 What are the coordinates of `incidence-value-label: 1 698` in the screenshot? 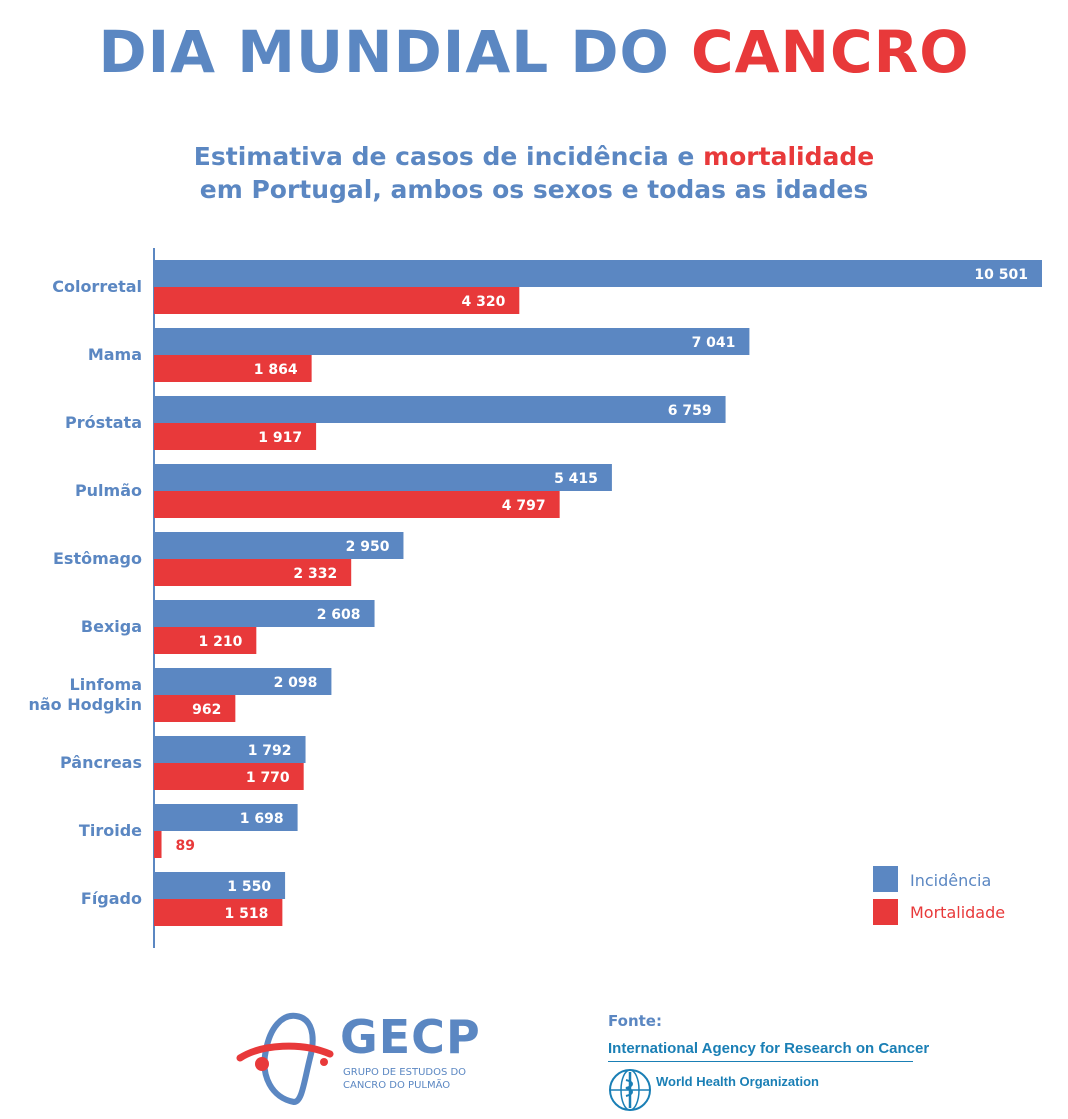 It's located at (262, 819).